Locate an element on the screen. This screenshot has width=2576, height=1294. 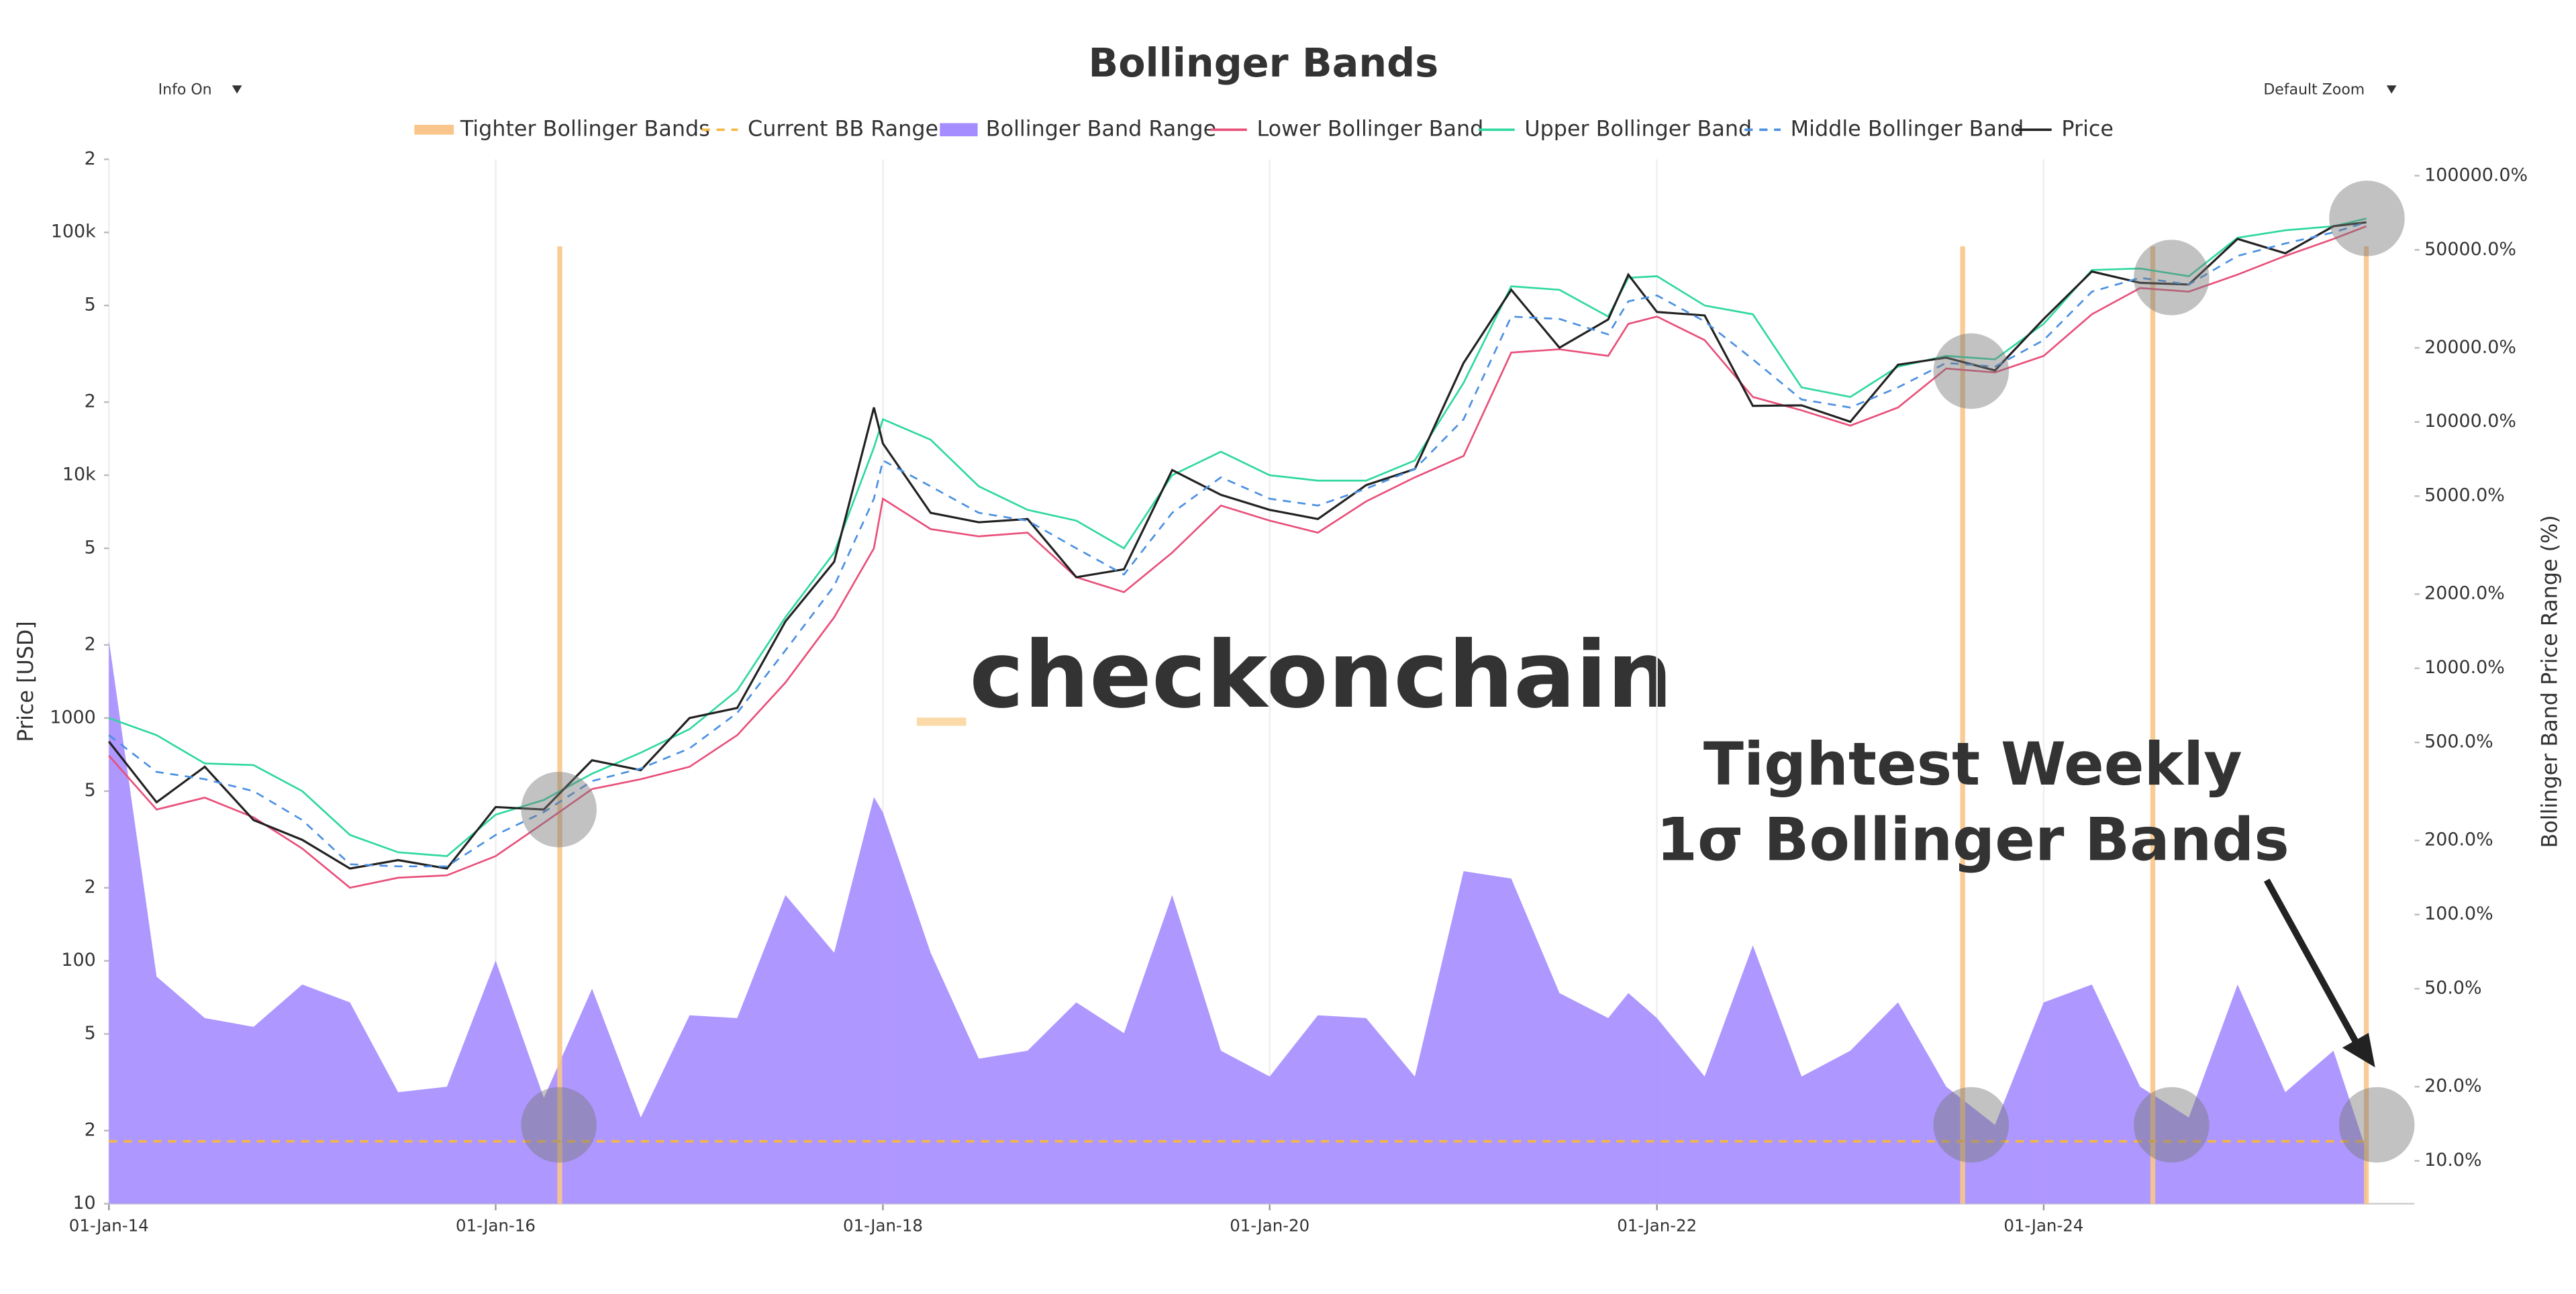
y-tick-label: 1000 is located at coordinates (72, 717).